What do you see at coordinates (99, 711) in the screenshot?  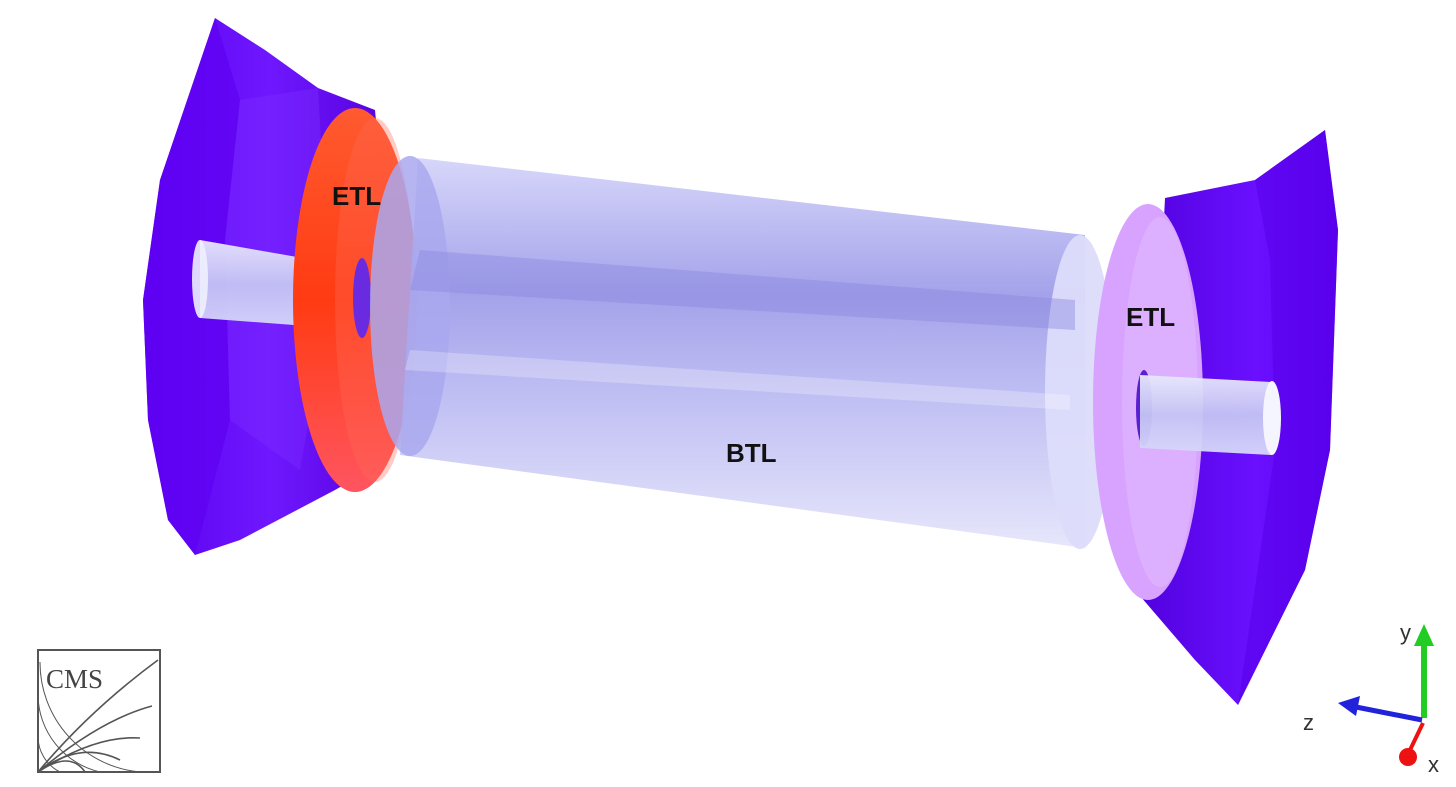 I see `cms-logo: CMS` at bounding box center [99, 711].